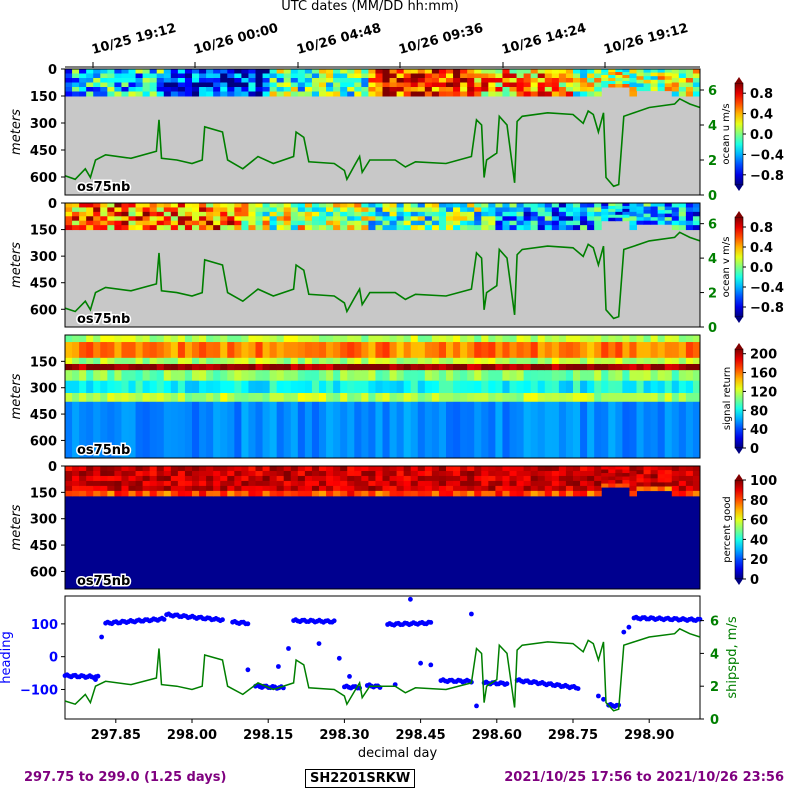  What do you see at coordinates (43, 441) in the screenshot?
I see `y-tick-label: 600` at bounding box center [43, 441].